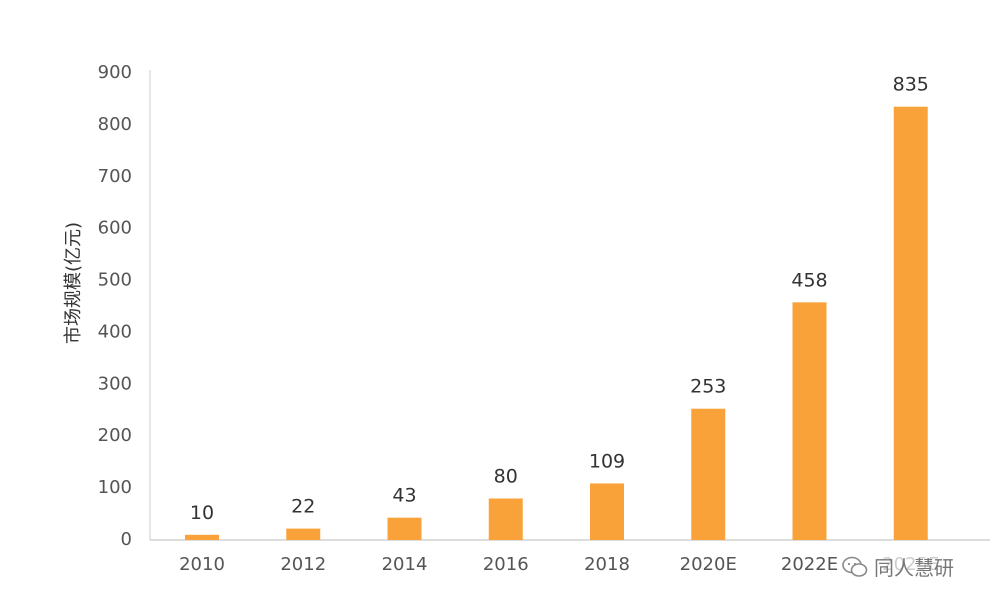 The height and width of the screenshot is (610, 1000). Describe the element at coordinates (303, 507) in the screenshot. I see `bar-value-label: 22` at that location.